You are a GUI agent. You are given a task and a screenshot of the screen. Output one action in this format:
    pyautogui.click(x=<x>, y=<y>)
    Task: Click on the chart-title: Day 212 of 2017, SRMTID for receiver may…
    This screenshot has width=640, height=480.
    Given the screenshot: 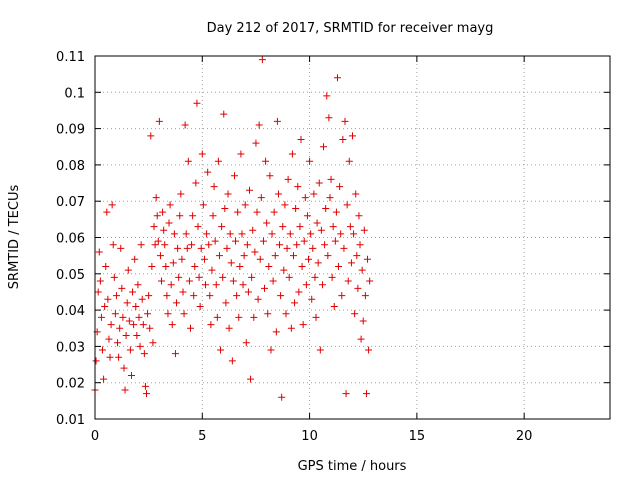 What is the action you would take?
    pyautogui.click(x=350, y=28)
    